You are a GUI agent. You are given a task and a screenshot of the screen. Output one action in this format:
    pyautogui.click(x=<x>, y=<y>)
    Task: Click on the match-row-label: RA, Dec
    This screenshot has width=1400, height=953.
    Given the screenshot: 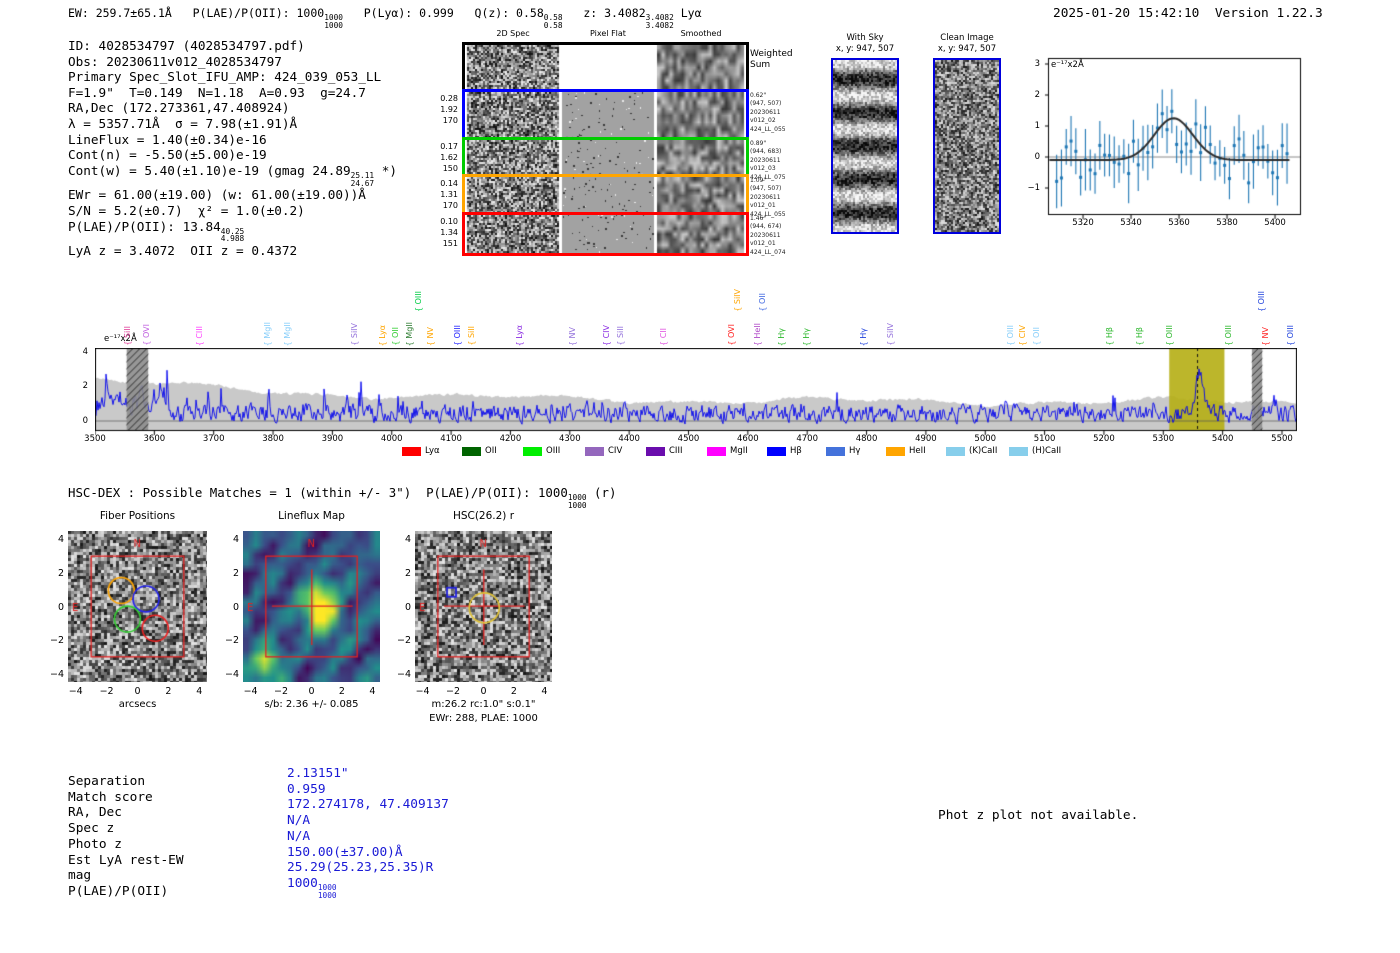 What is the action you would take?
    pyautogui.click(x=95, y=813)
    